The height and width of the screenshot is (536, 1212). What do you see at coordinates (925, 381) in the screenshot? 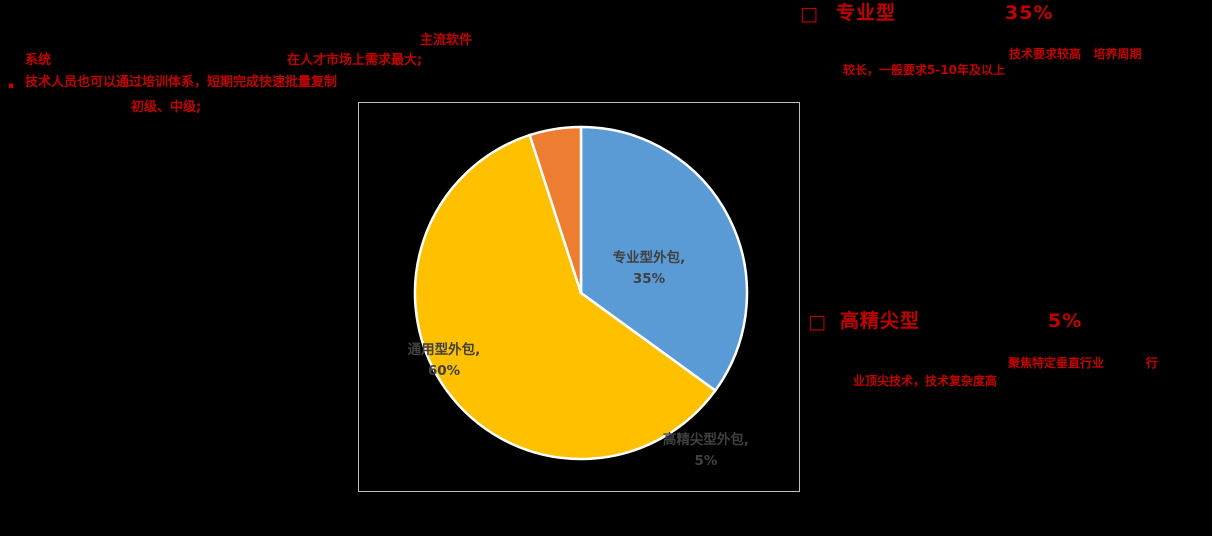
I see `detail-highend-line2: 业顶尖技术，技术复杂度高` at bounding box center [925, 381].